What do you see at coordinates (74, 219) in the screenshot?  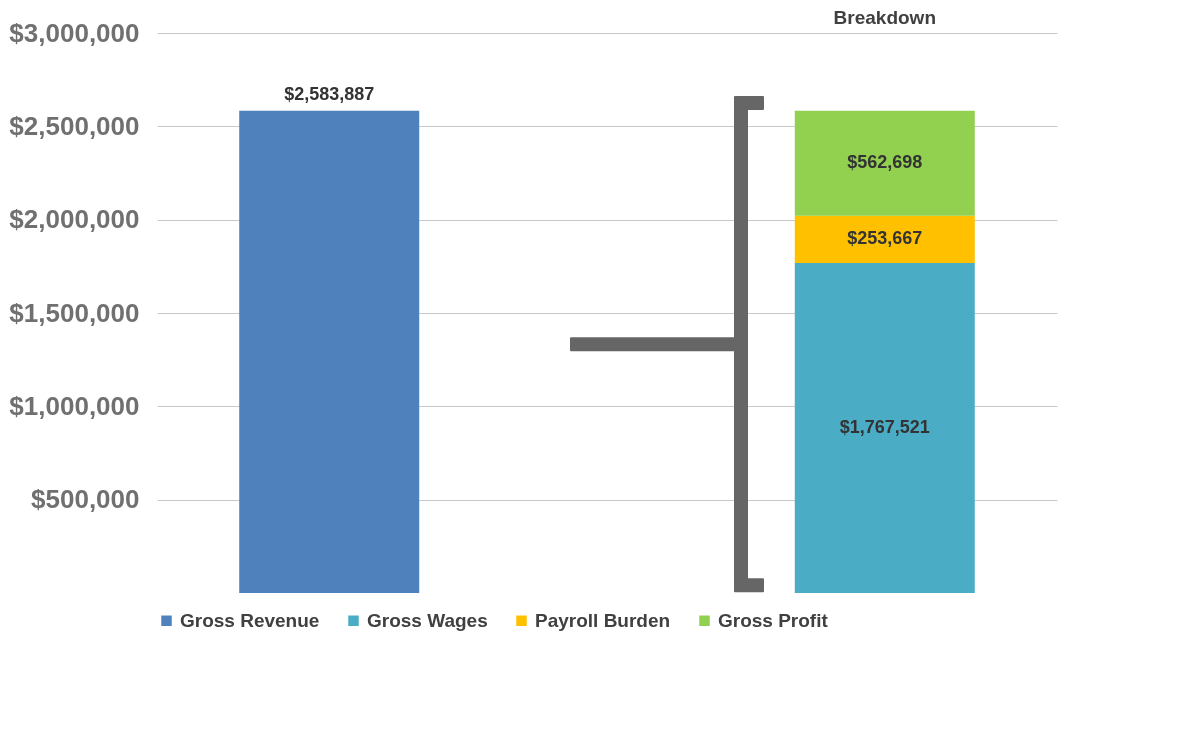 I see `y-tick-label: $2,000,000` at bounding box center [74, 219].